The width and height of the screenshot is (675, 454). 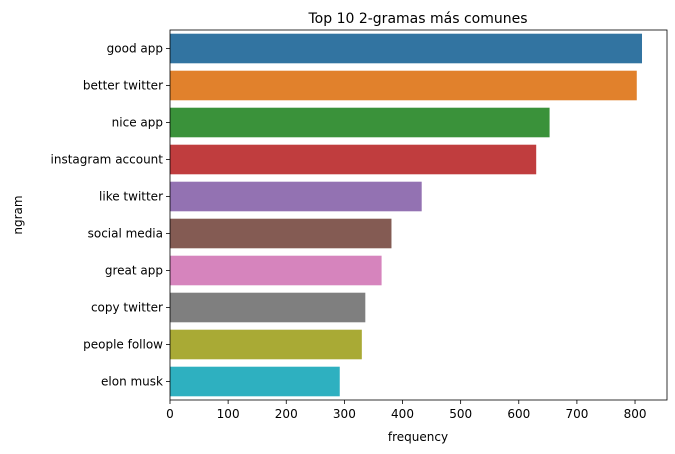 What do you see at coordinates (344, 414) in the screenshot?
I see `x-tick-label: 300` at bounding box center [344, 414].